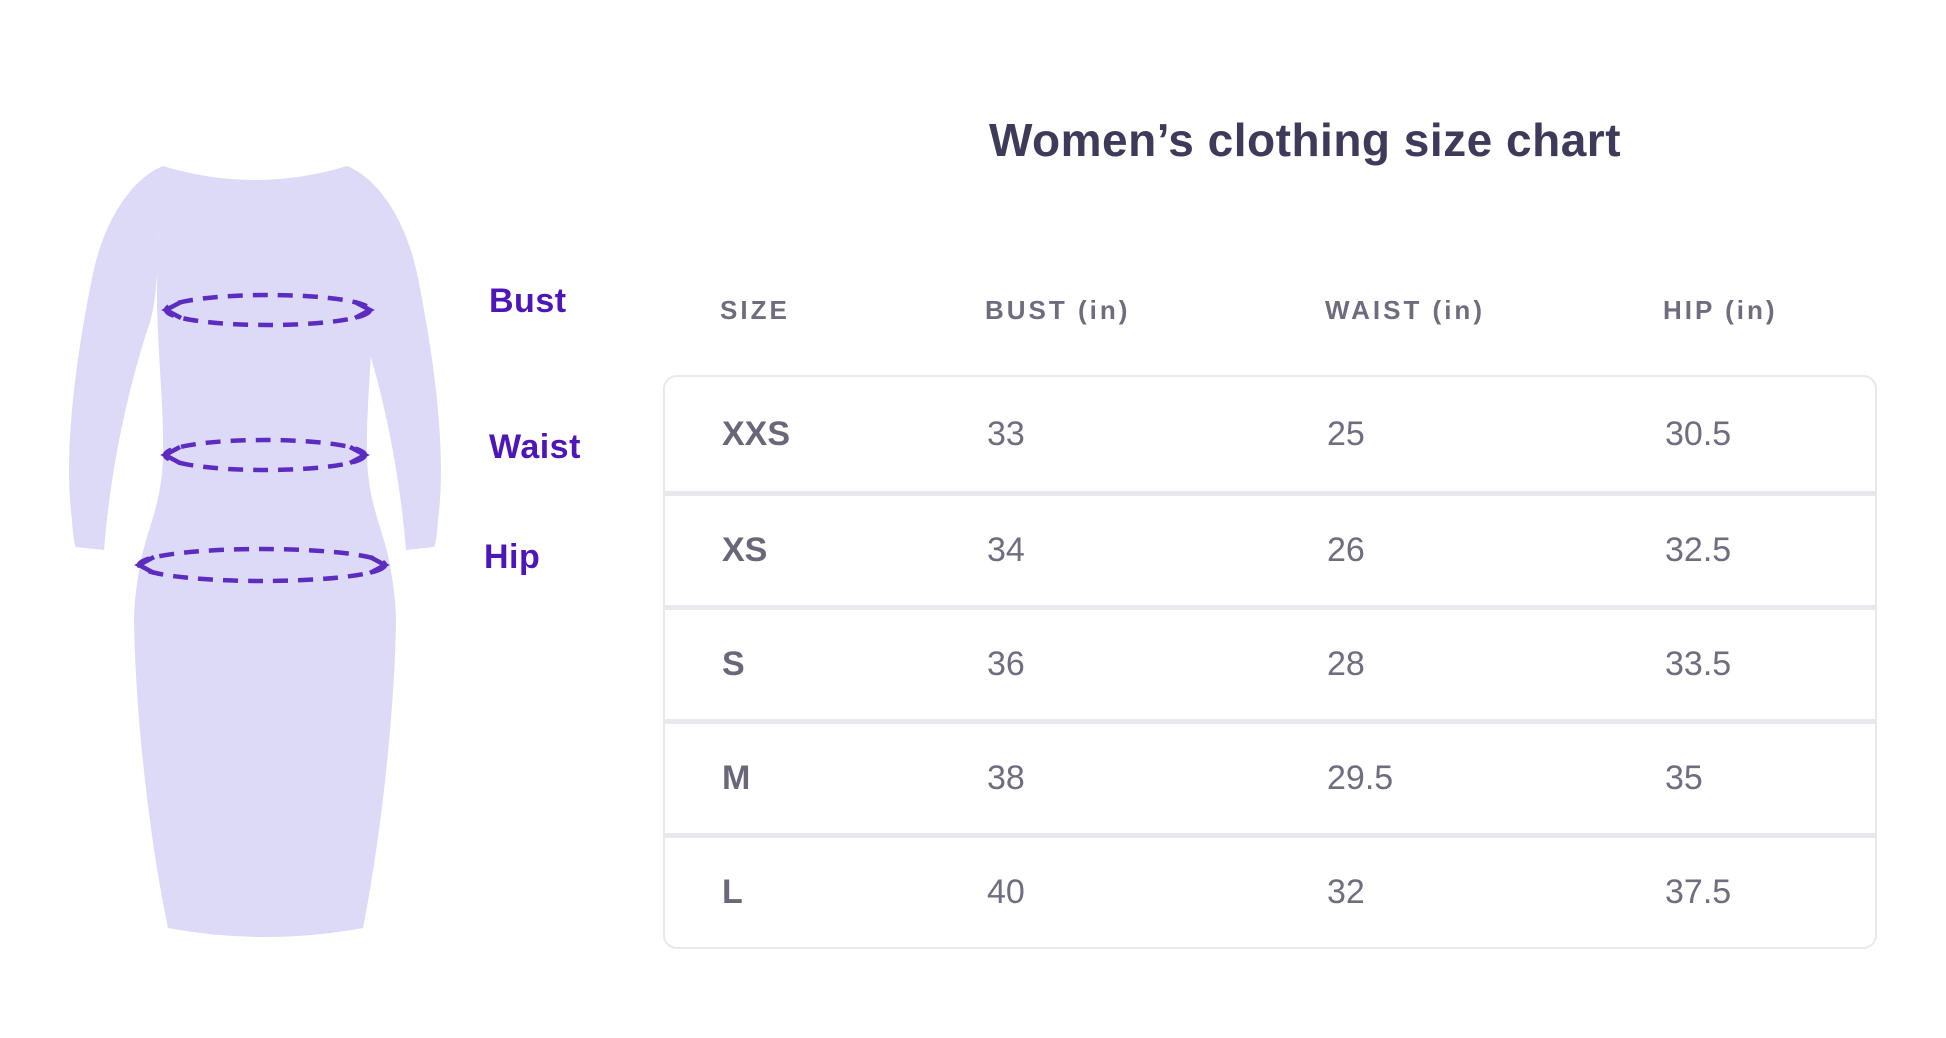 Image resolution: width=1946 pixels, height=1038 pixels. I want to click on dress-body-shape, so click(265, 551).